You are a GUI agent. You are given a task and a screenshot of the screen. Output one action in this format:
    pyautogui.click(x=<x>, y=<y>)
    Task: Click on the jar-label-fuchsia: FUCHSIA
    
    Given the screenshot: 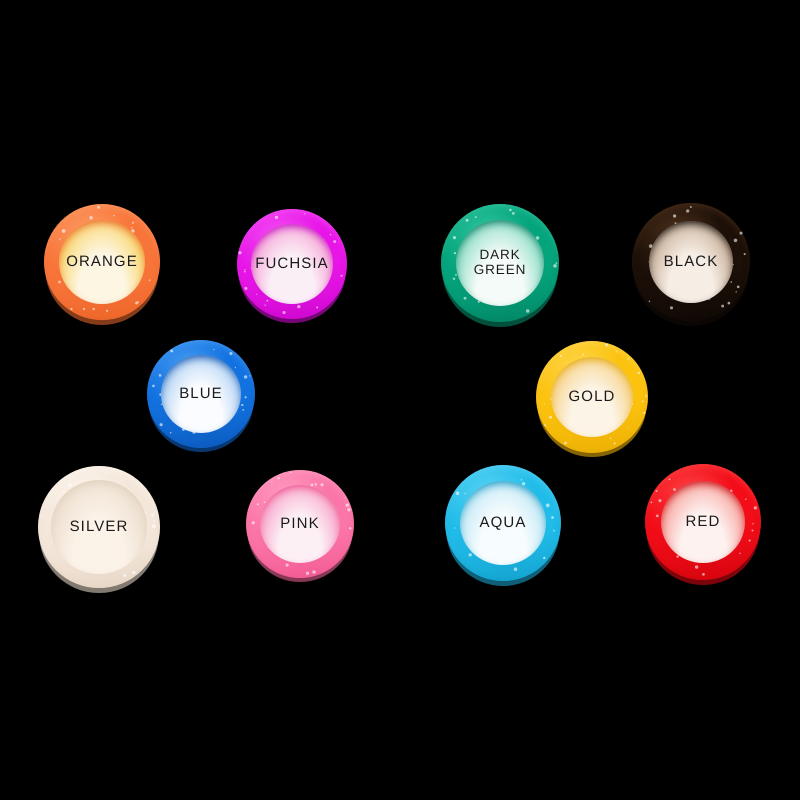 What is the action you would take?
    pyautogui.click(x=292, y=263)
    